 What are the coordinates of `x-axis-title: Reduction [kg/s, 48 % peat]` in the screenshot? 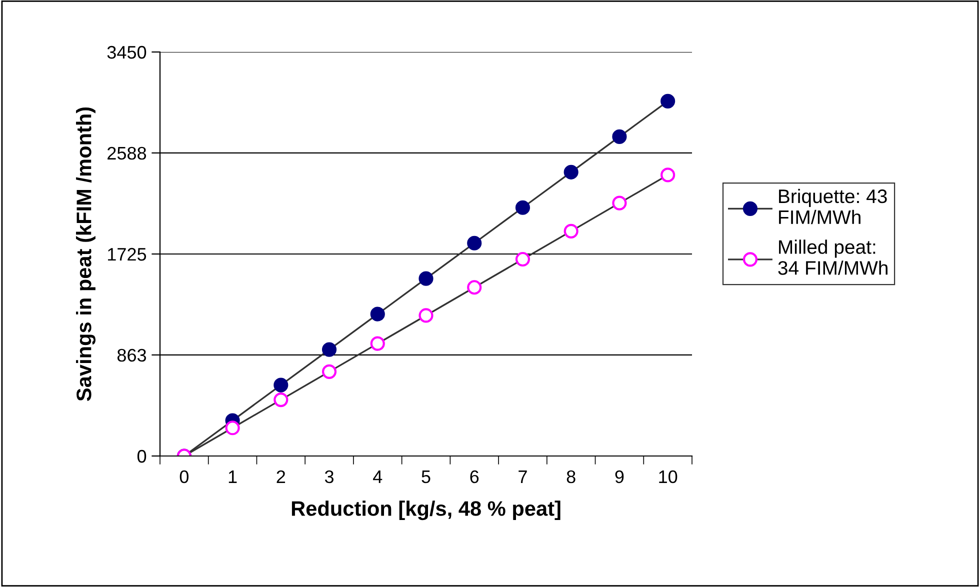 It's located at (426, 510).